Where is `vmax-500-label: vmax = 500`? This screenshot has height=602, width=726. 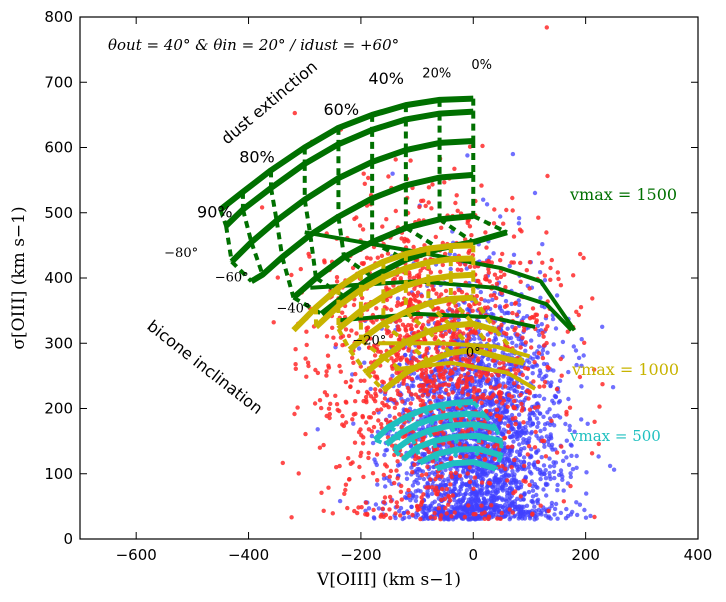
vmax-500-label: vmax = 500 is located at coordinates (615, 436).